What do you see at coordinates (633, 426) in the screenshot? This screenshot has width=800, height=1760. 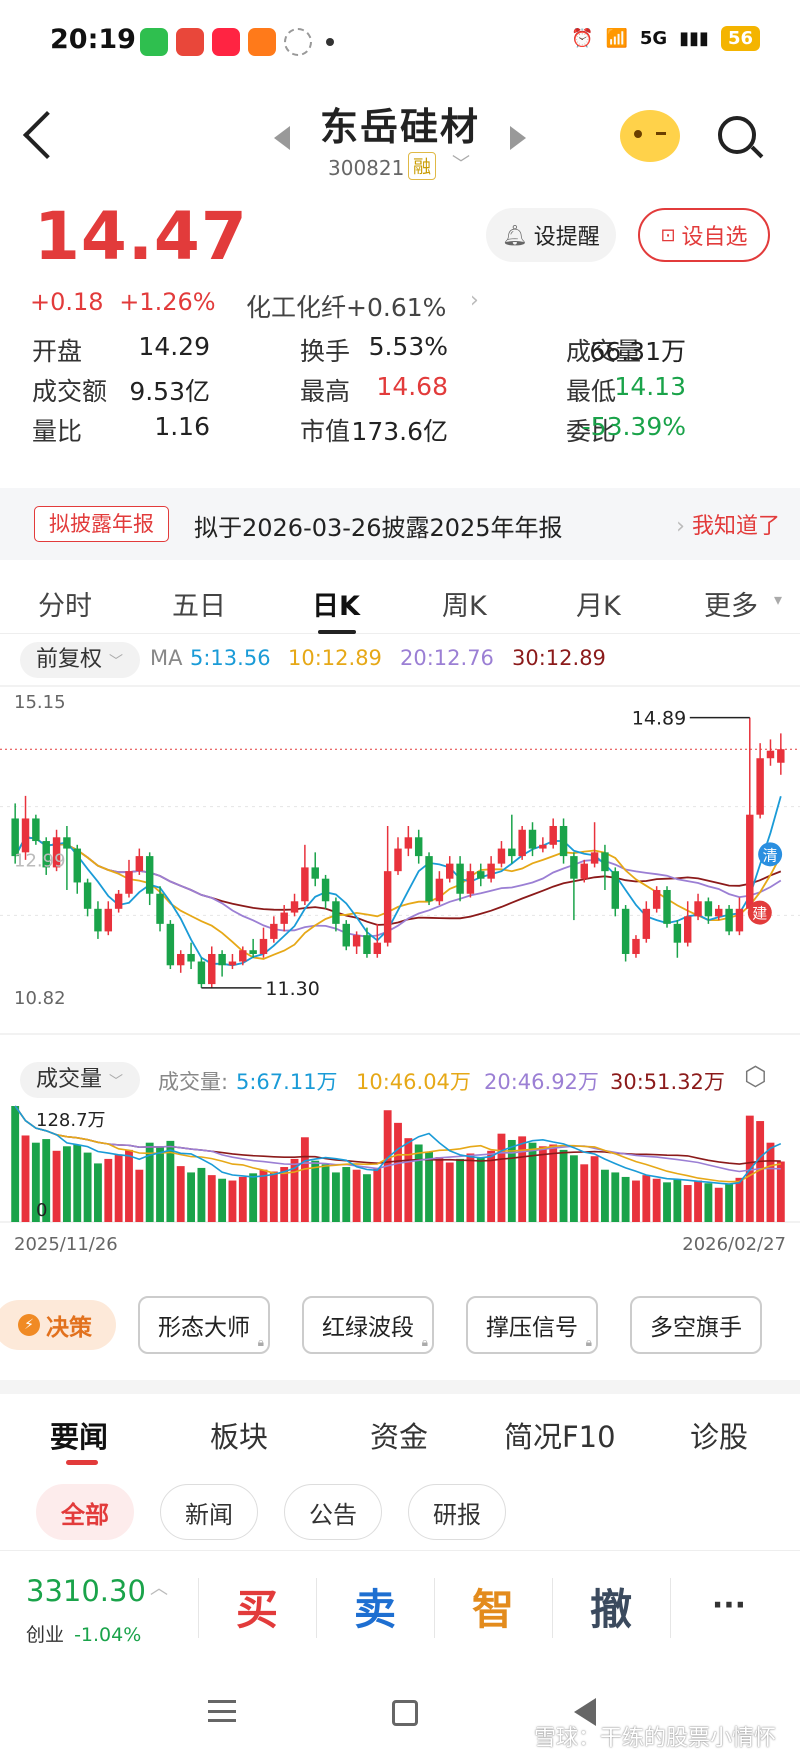 I see `stat-value: -53.39%` at bounding box center [633, 426].